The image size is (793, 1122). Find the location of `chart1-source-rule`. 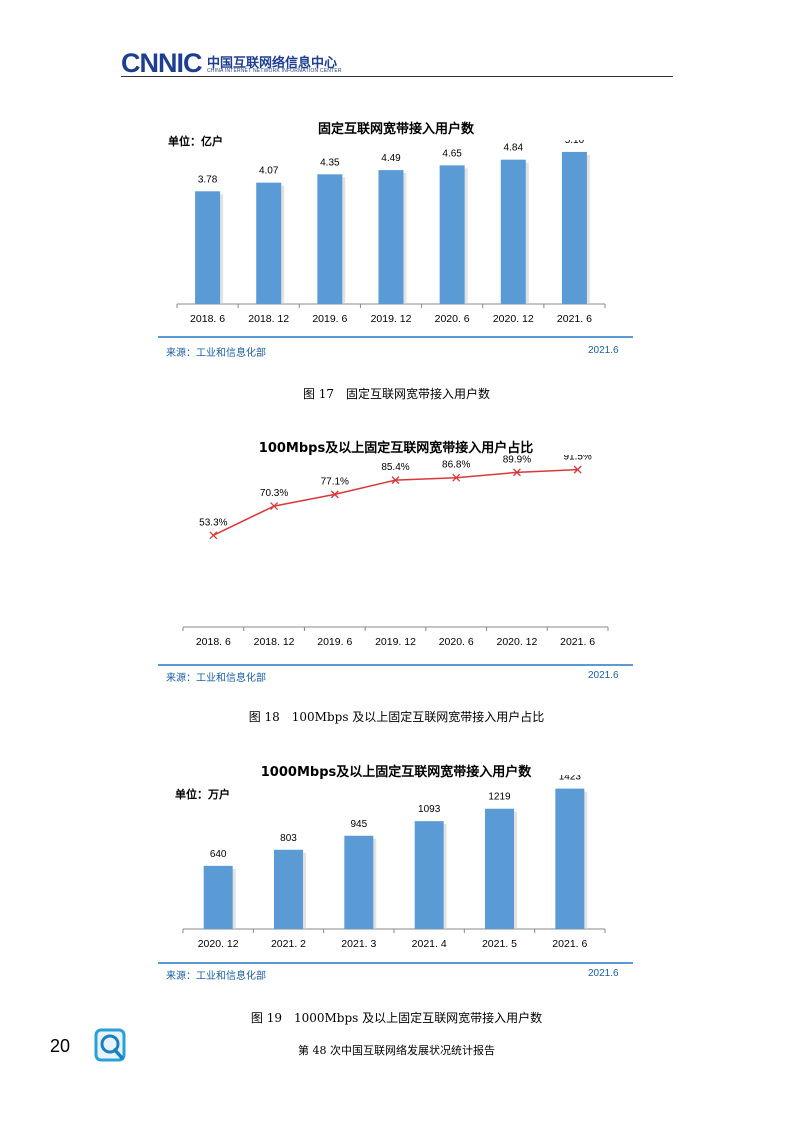

chart1-source-rule is located at coordinates (395, 337).